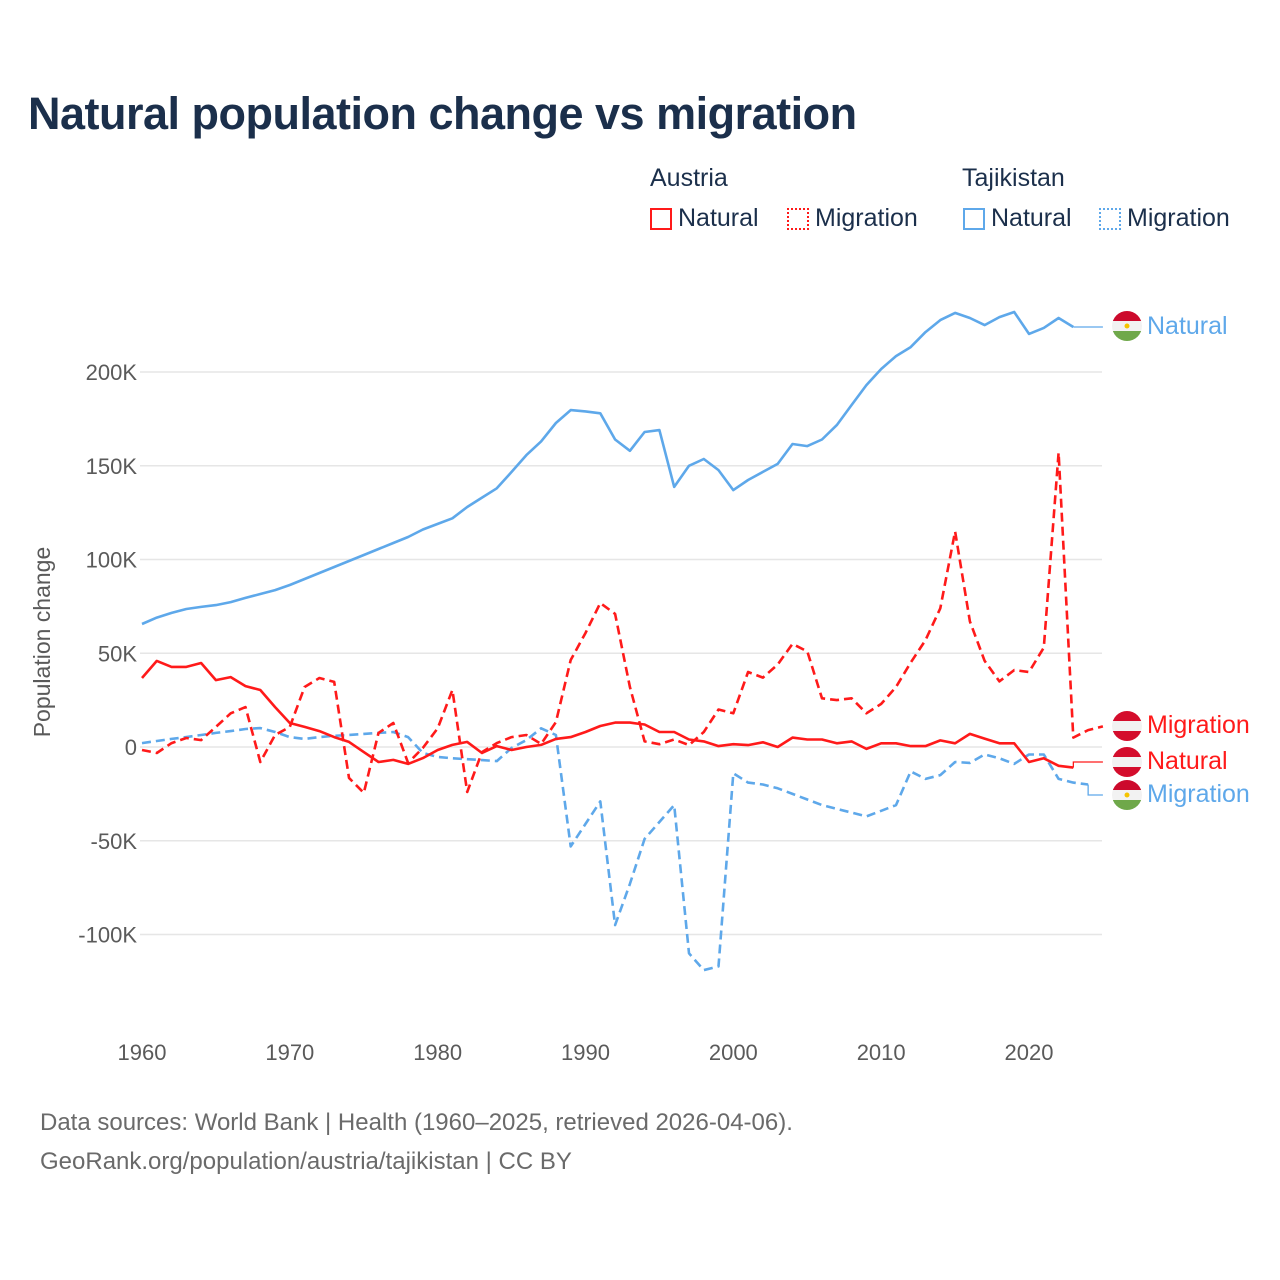 The height and width of the screenshot is (1280, 1280). Describe the element at coordinates (689, 178) in the screenshot. I see `legend-group-austria: Austria` at that location.